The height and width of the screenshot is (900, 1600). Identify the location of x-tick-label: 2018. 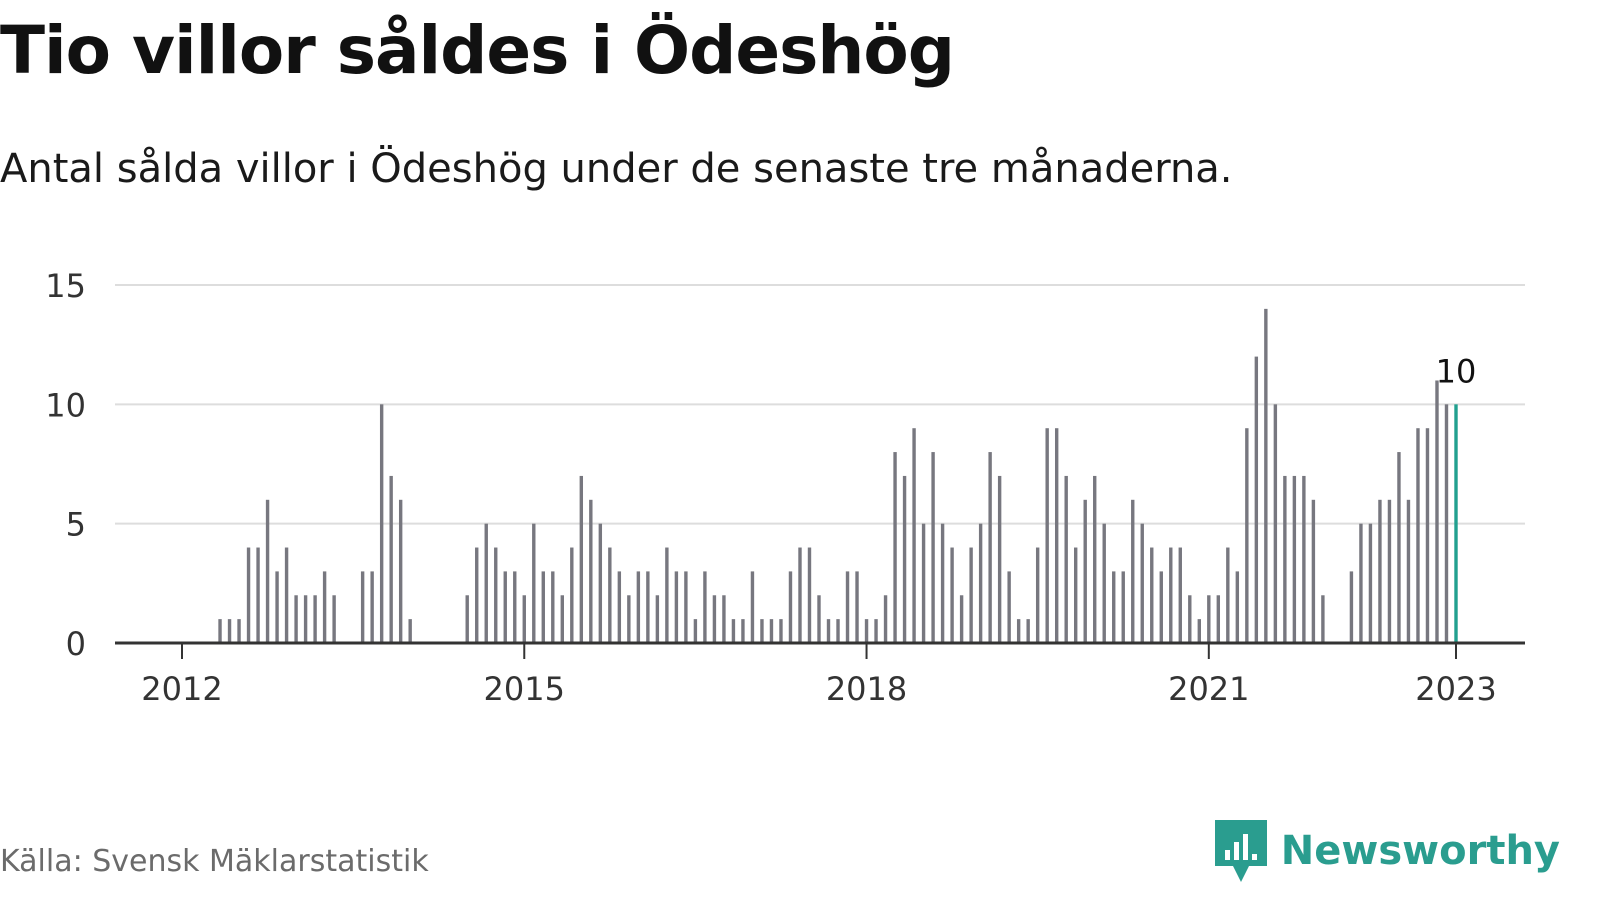
(866, 689).